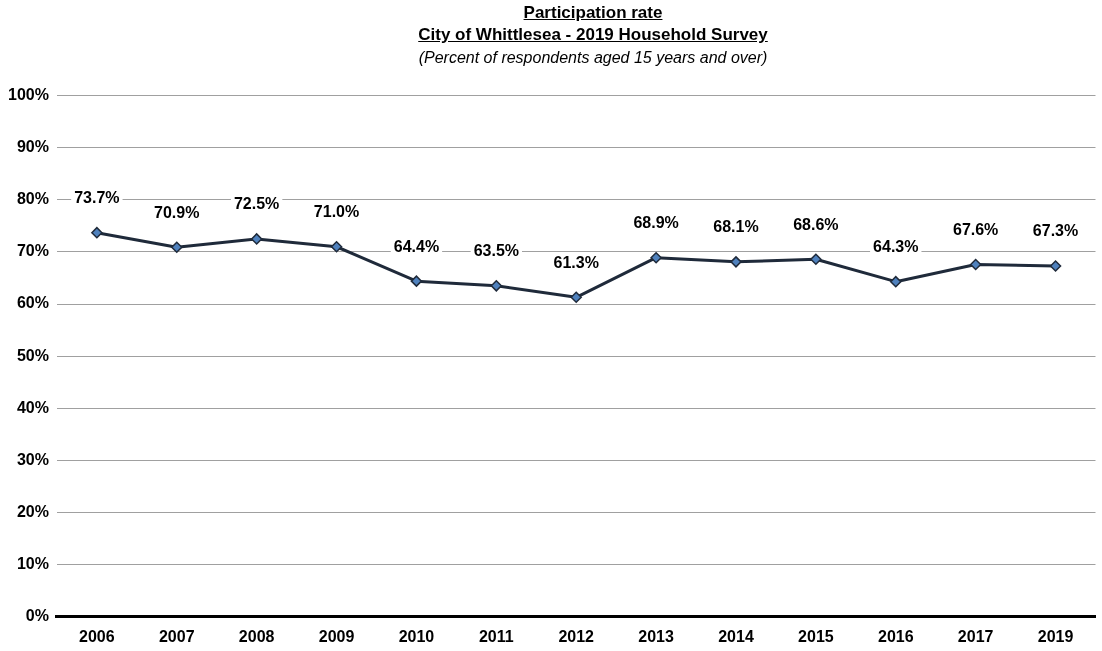  What do you see at coordinates (28, 95) in the screenshot?
I see `y-tick-label: 100%` at bounding box center [28, 95].